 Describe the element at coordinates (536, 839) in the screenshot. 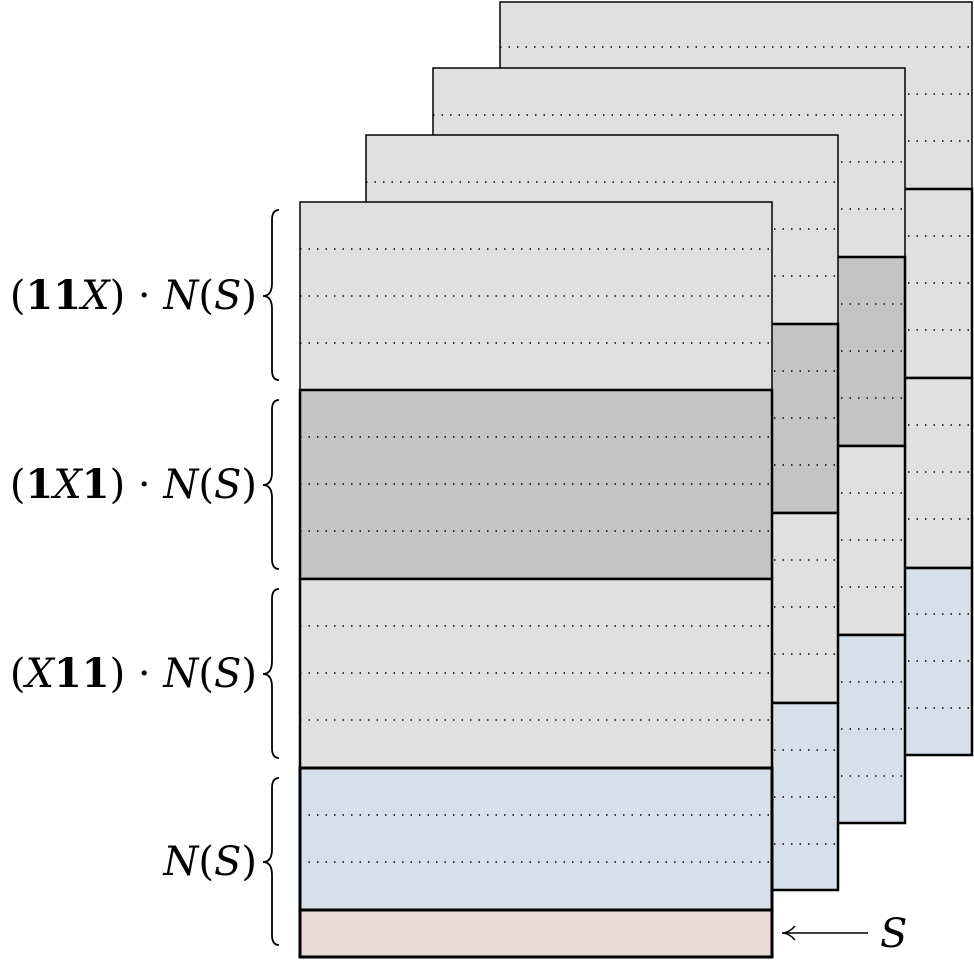

I see `block-ns` at that location.